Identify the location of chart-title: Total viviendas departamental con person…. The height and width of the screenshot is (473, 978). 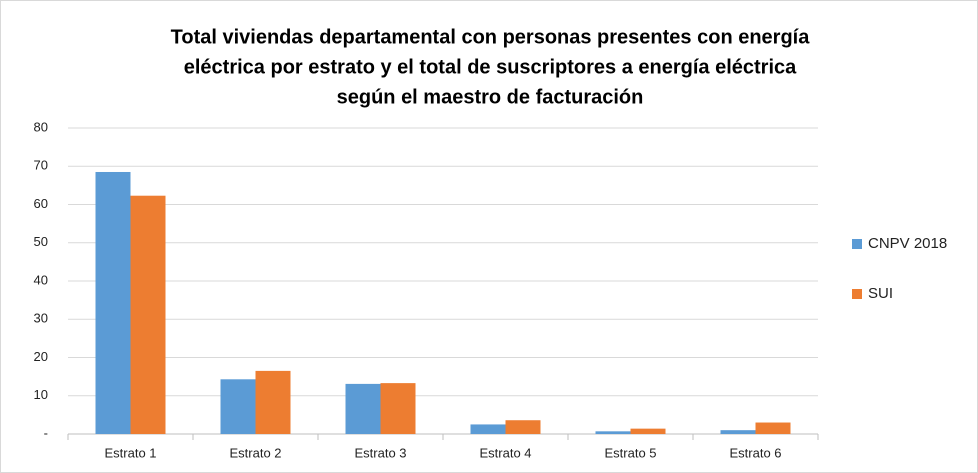
(491, 37).